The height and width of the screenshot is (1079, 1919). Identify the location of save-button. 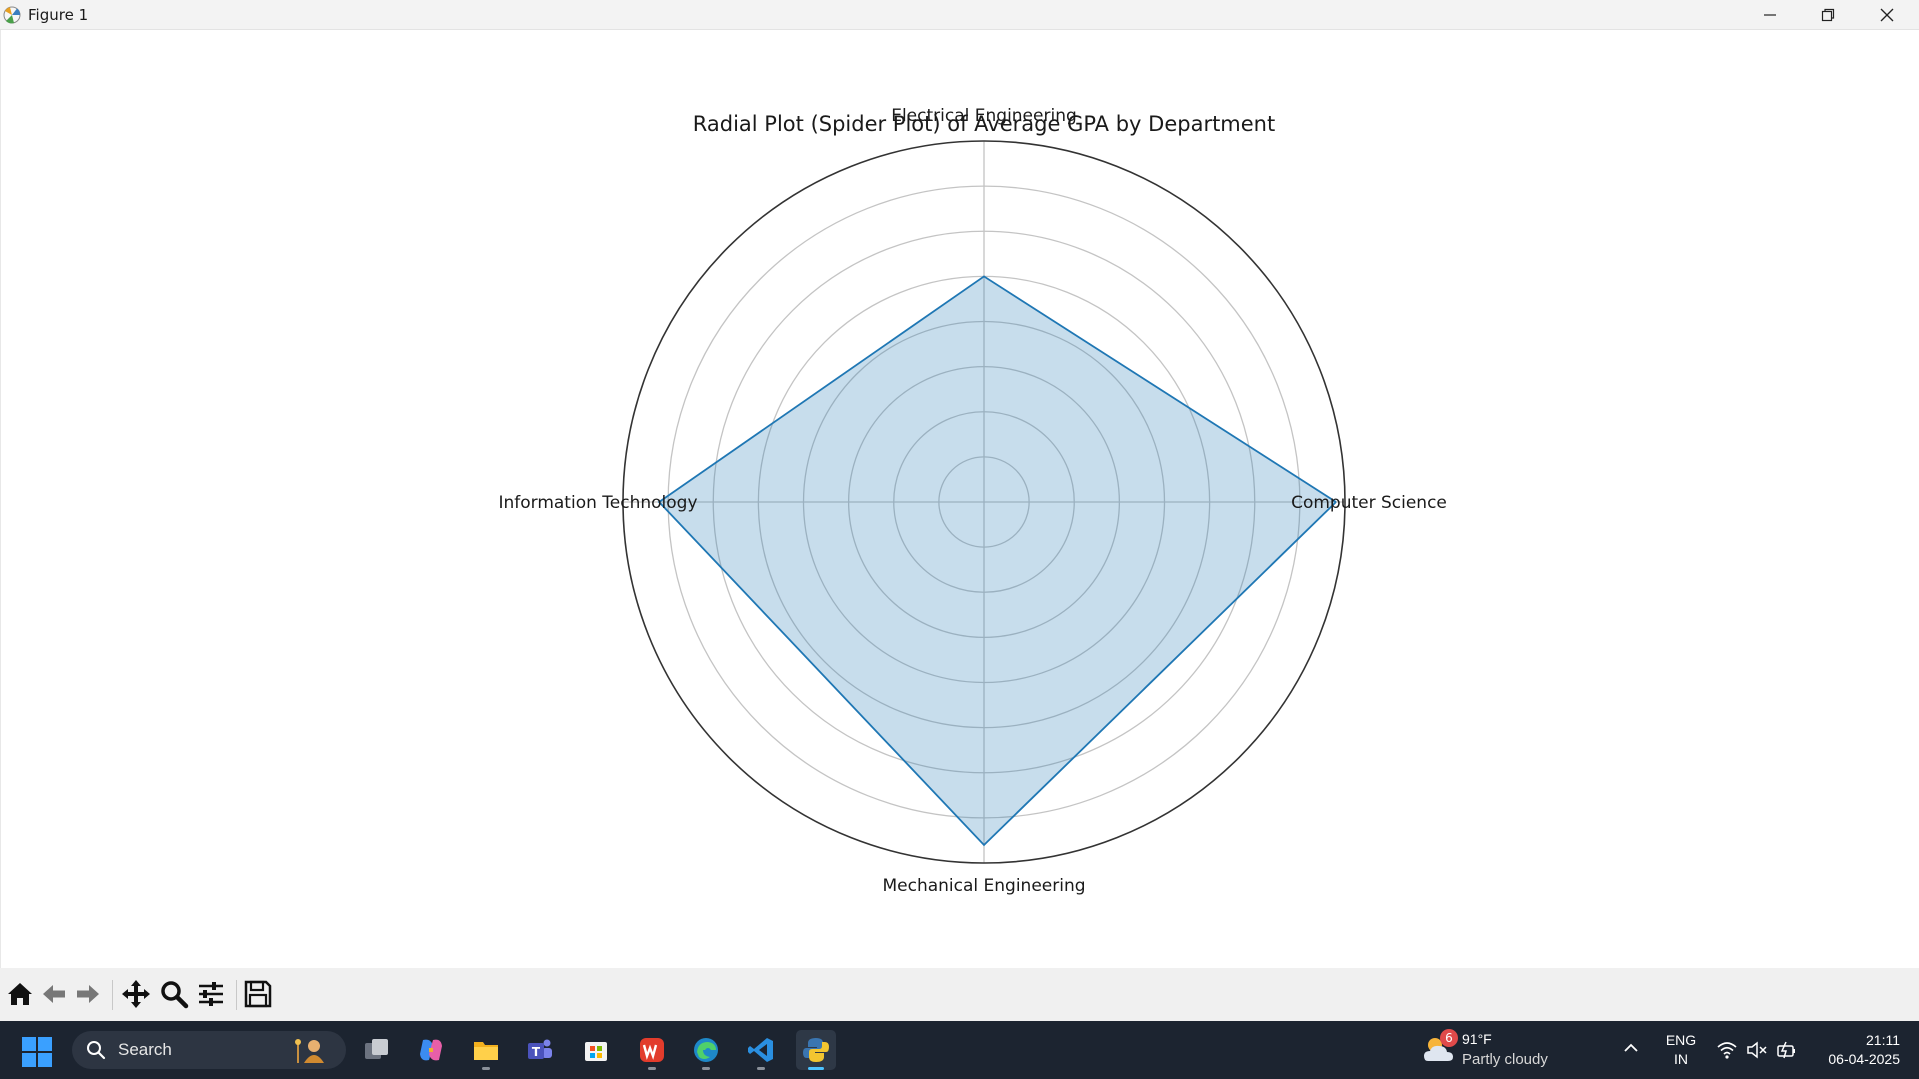
(258, 994).